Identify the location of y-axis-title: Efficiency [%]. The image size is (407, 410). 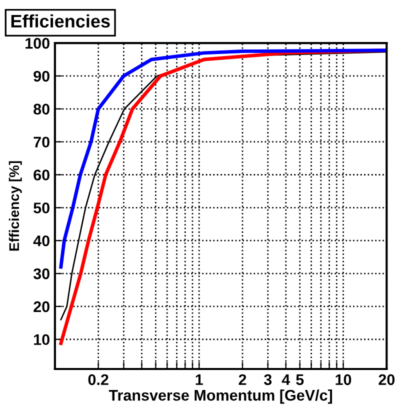
(15, 206).